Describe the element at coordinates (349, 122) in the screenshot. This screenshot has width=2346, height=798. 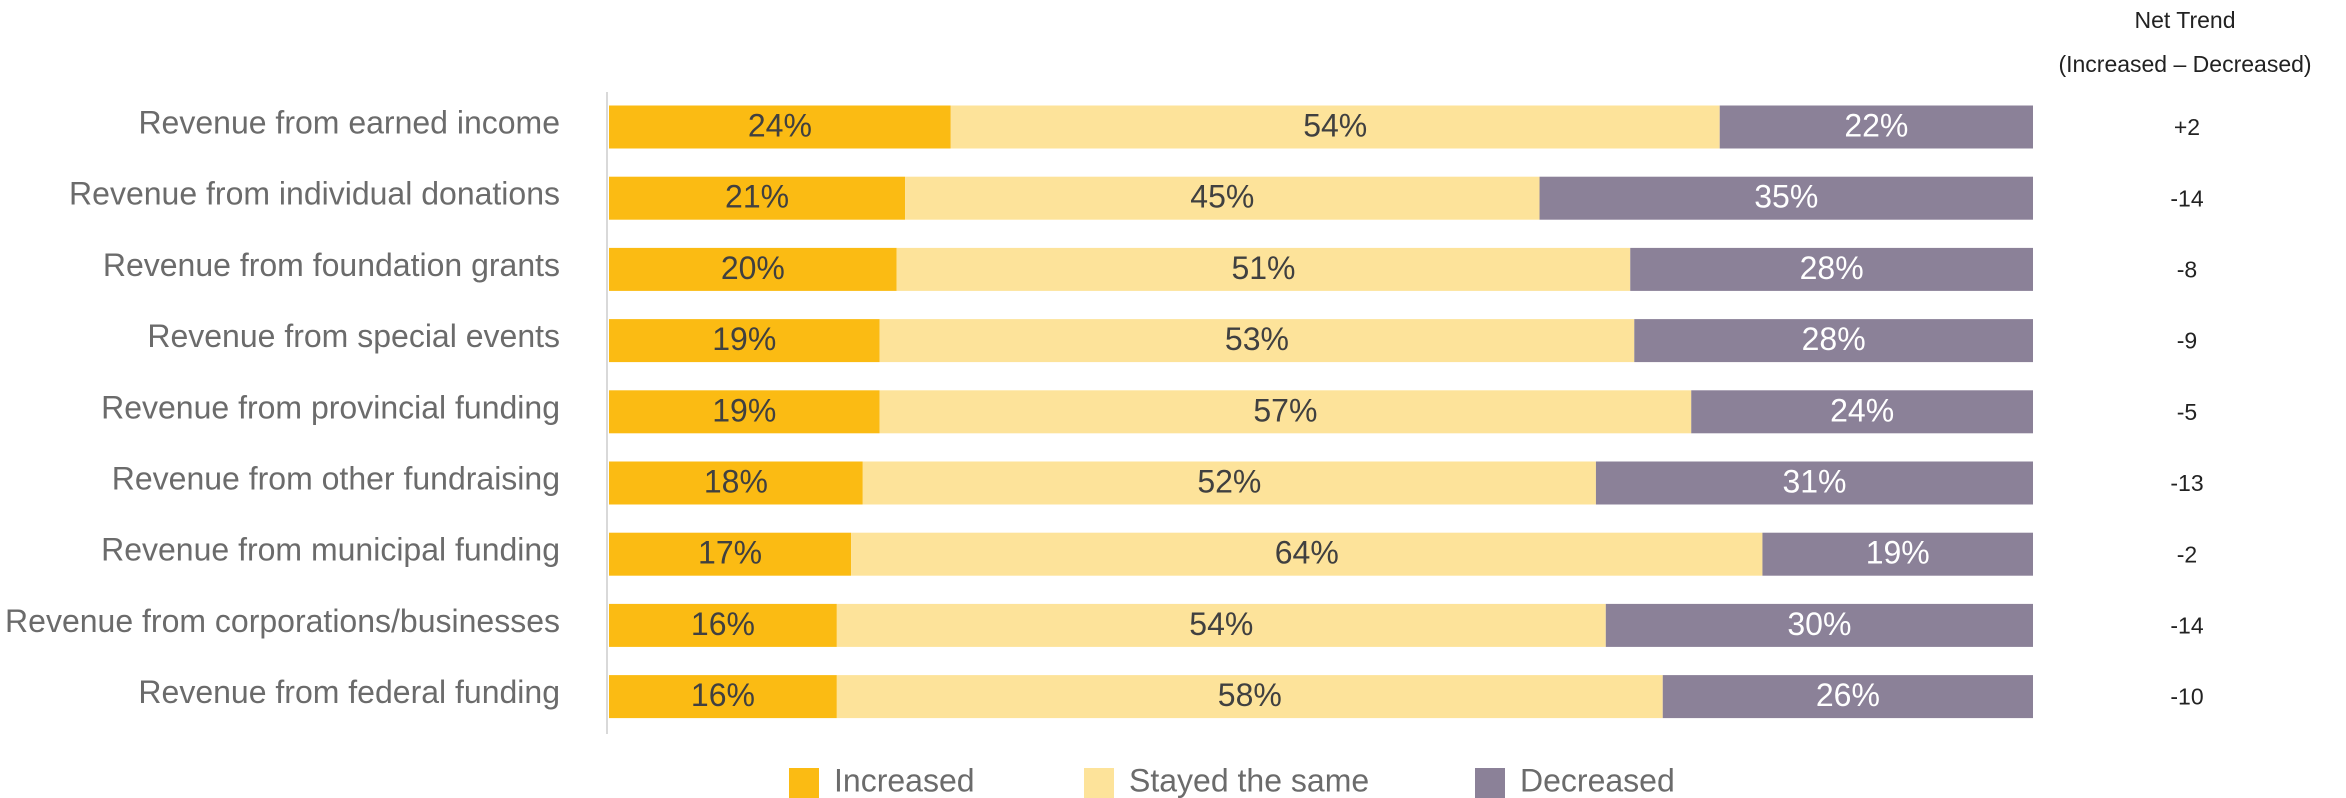
I see `category-label: Revenue from earned income` at that location.